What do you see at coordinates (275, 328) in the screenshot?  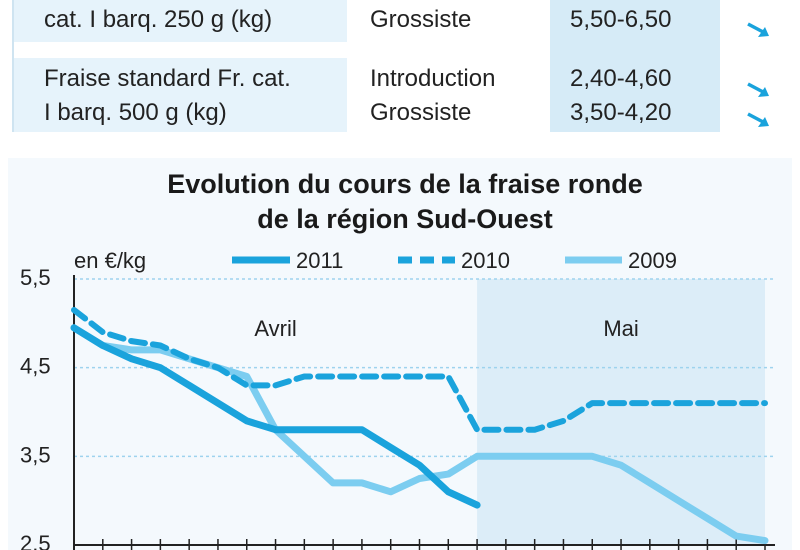 I see `period-label: Avril` at bounding box center [275, 328].